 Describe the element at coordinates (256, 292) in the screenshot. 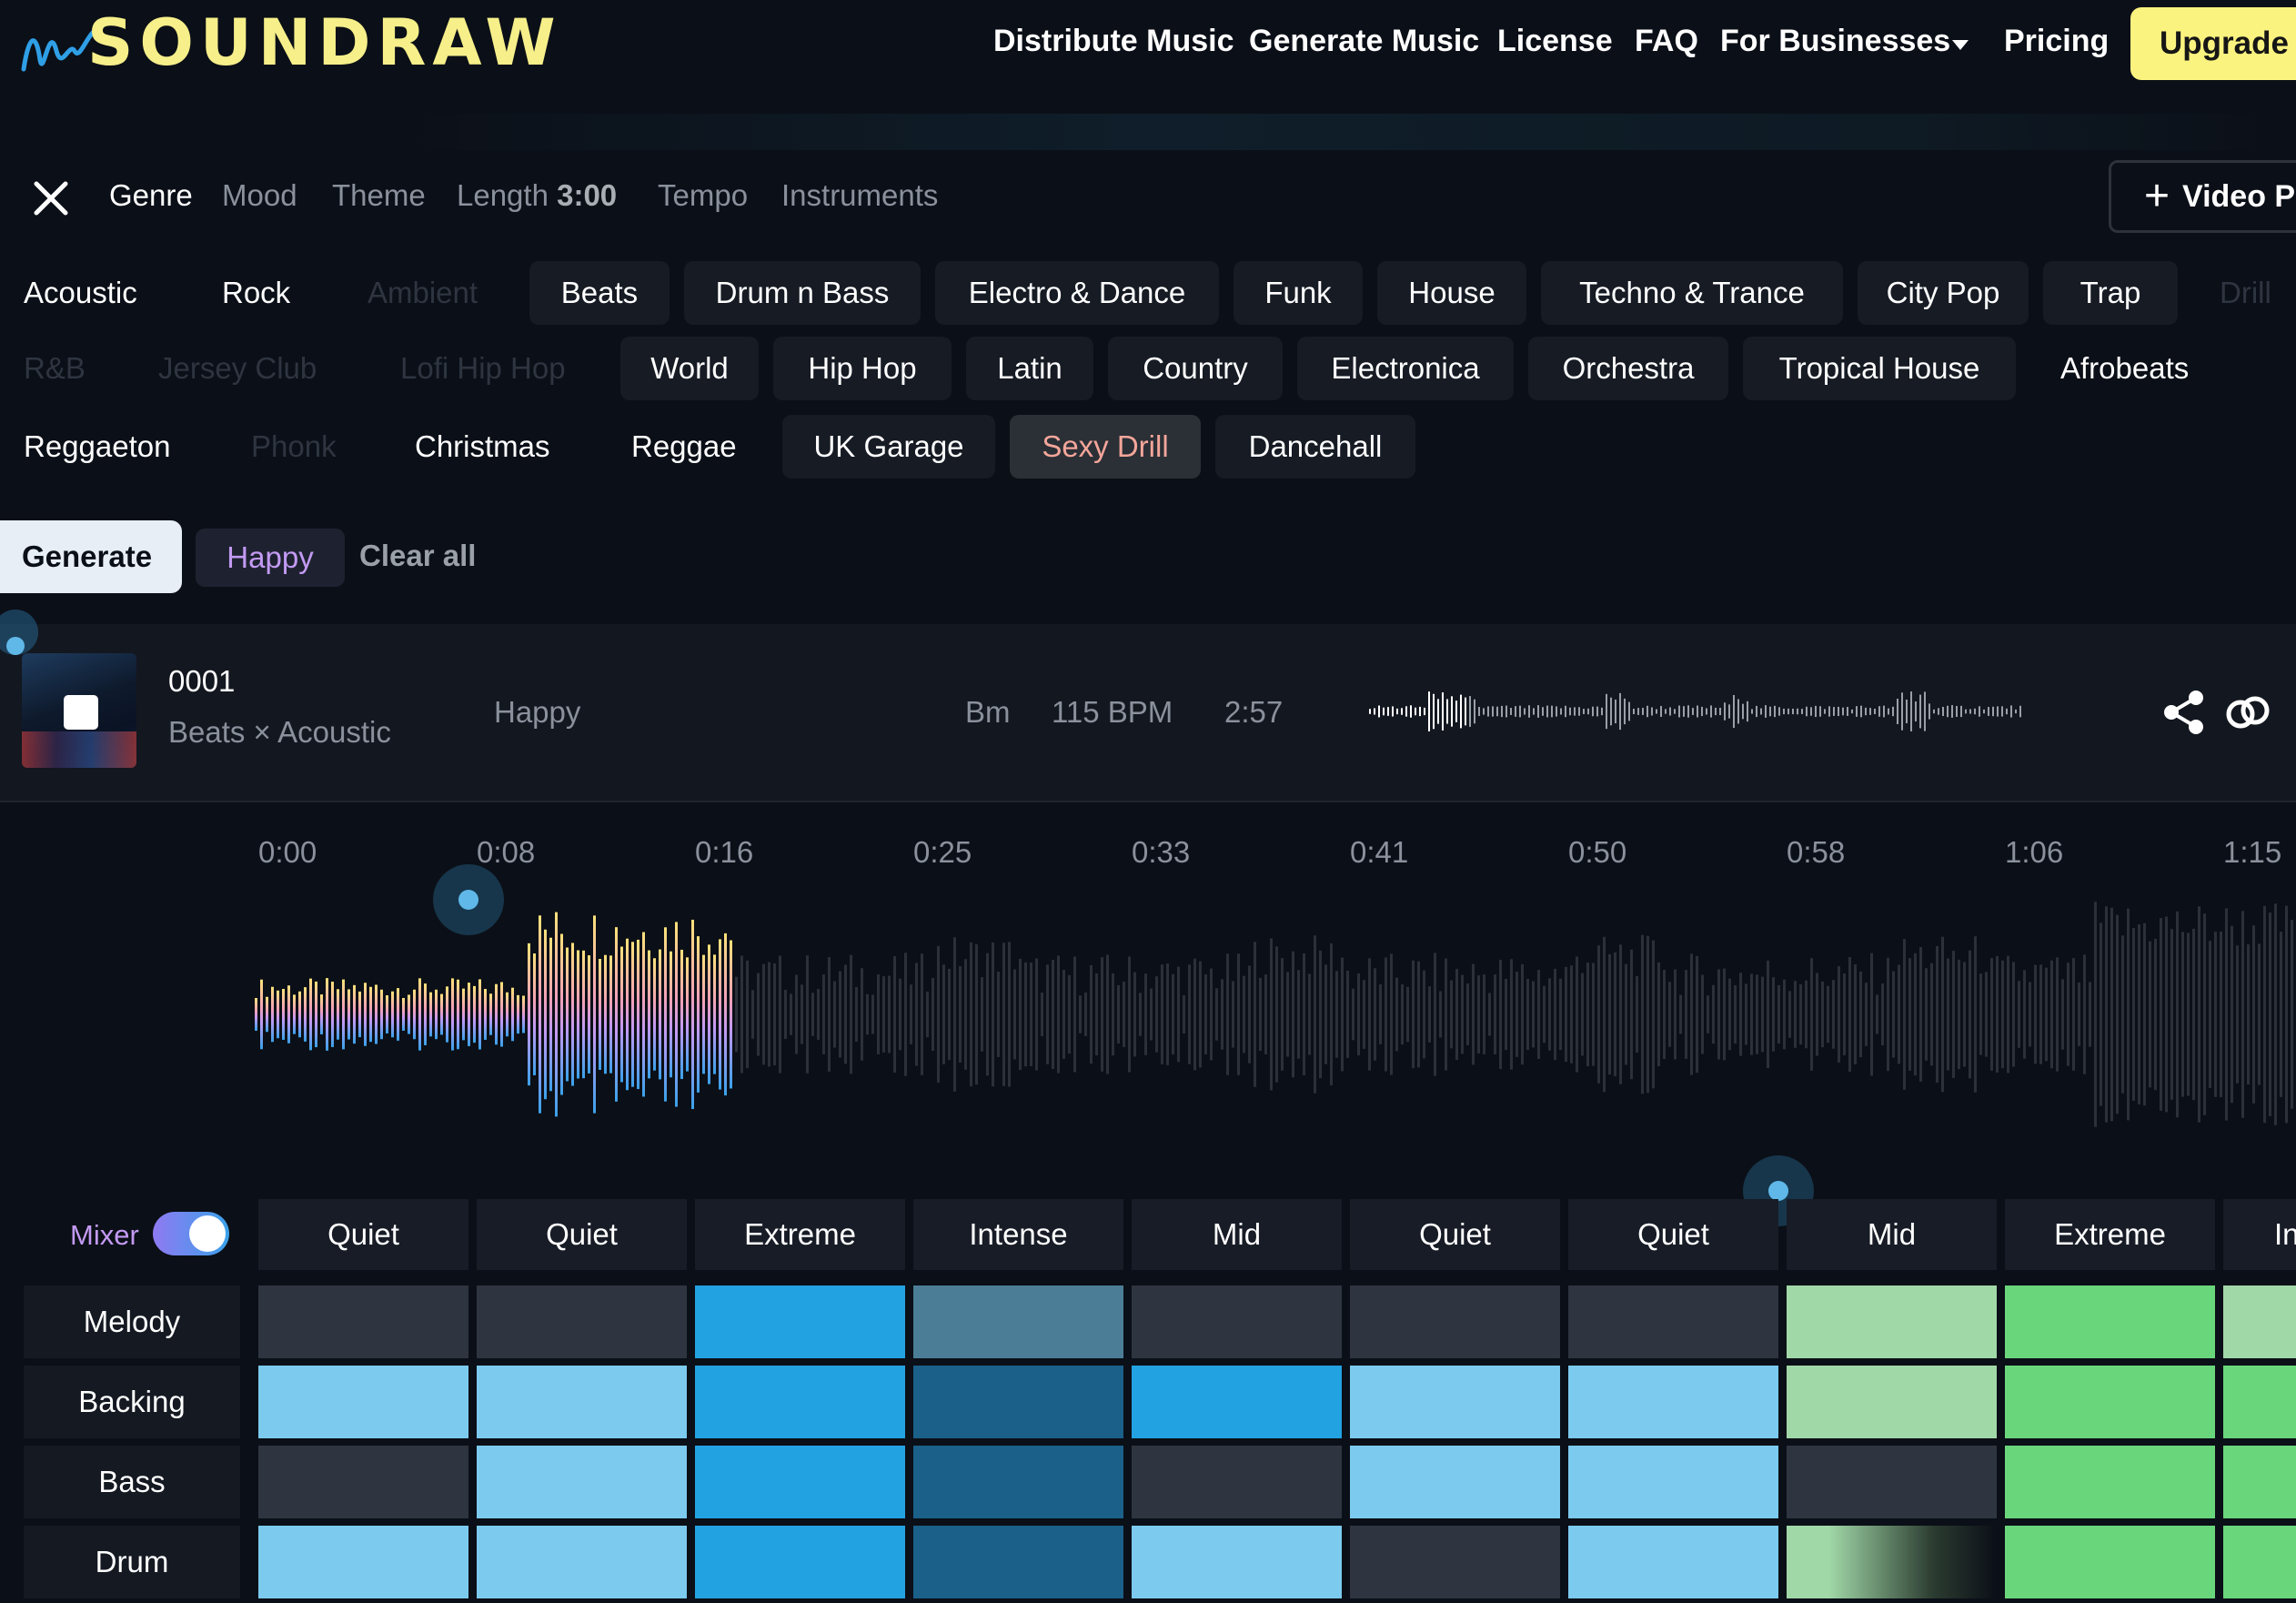

I see `genre-chip-rock: Rock` at that location.